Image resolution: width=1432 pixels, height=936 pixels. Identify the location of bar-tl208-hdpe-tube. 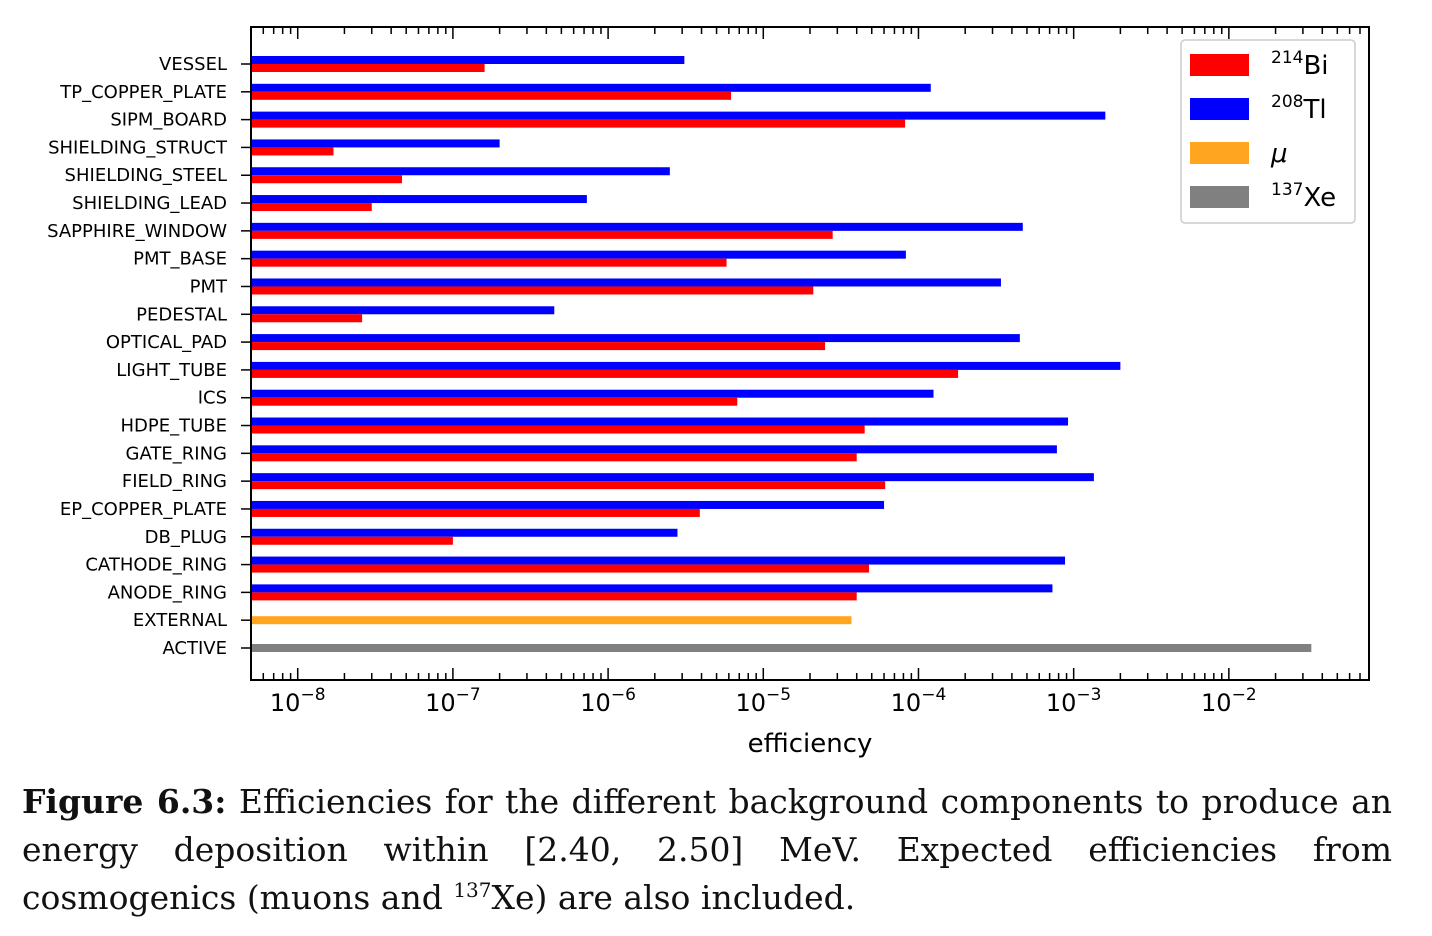
(660, 421).